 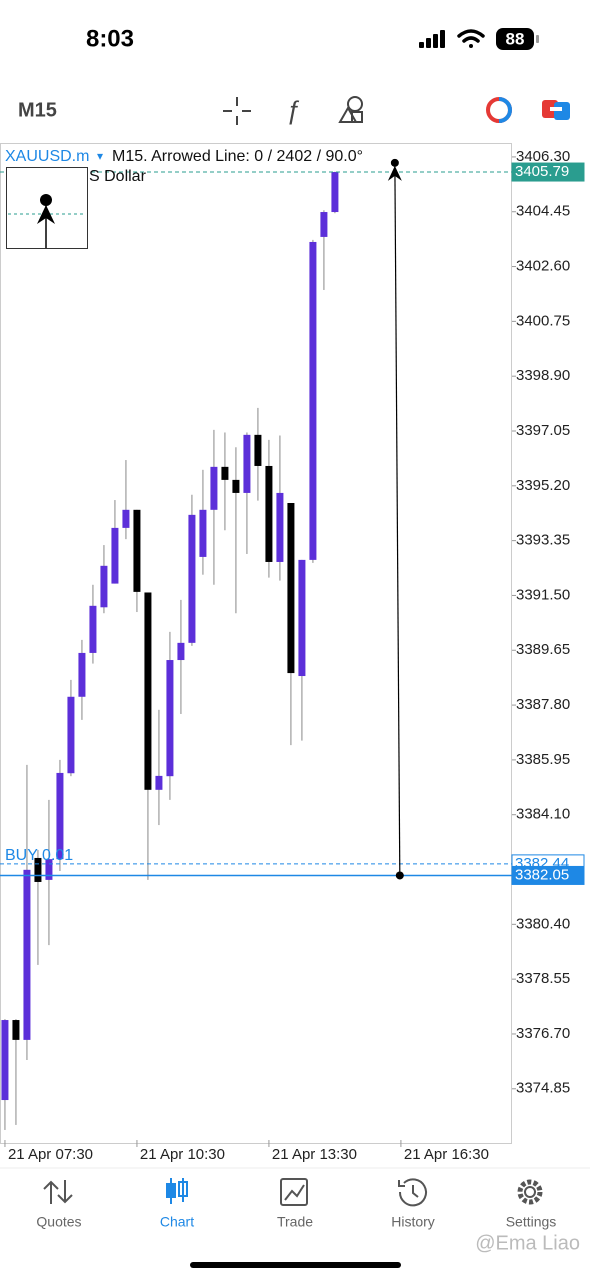 I want to click on y-tick-label: 3397.05, so click(x=543, y=430).